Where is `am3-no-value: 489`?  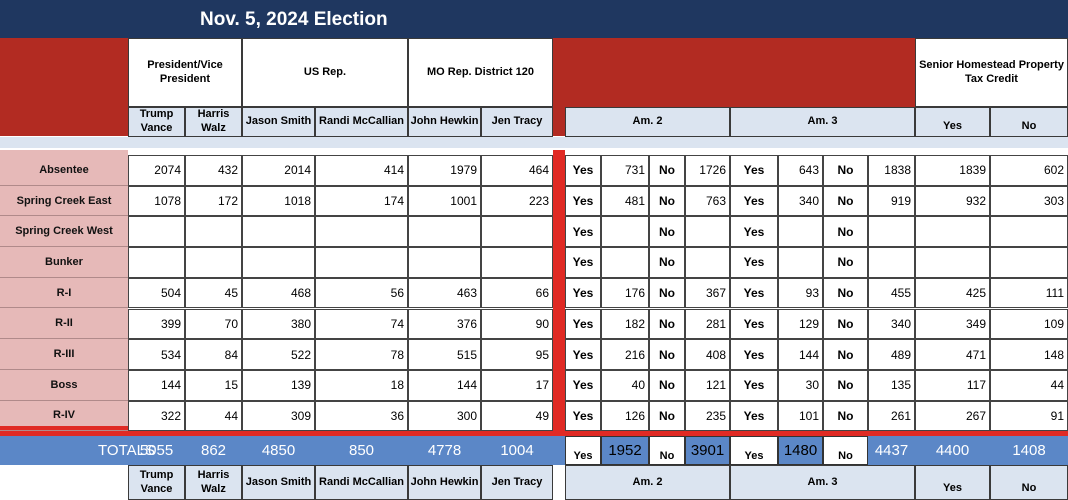
am3-no-value: 489 is located at coordinates (891, 354).